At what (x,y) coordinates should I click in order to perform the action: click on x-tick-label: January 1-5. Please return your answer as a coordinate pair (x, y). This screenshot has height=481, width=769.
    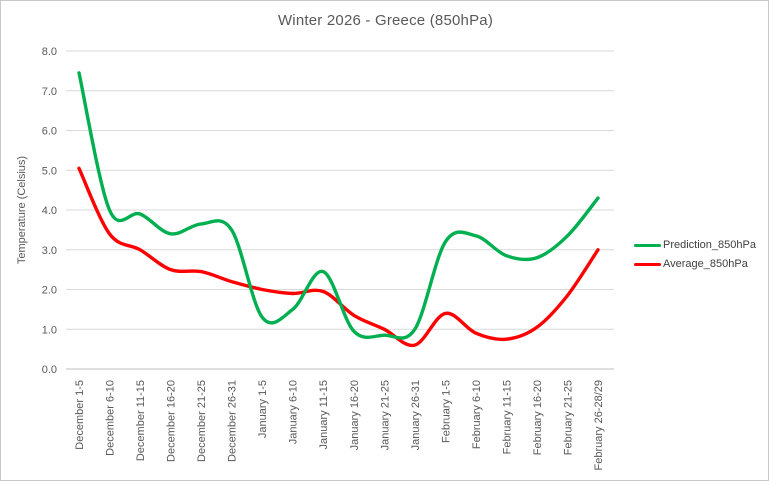
    Looking at the image, I should click on (263, 409).